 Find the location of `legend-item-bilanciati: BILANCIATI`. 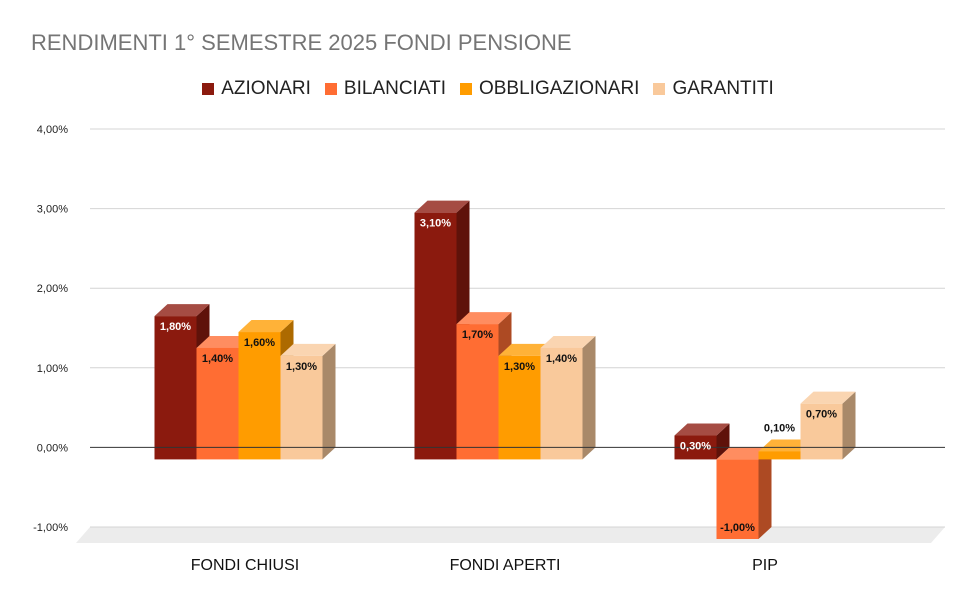

legend-item-bilanciati: BILANCIATI is located at coordinates (385, 89).